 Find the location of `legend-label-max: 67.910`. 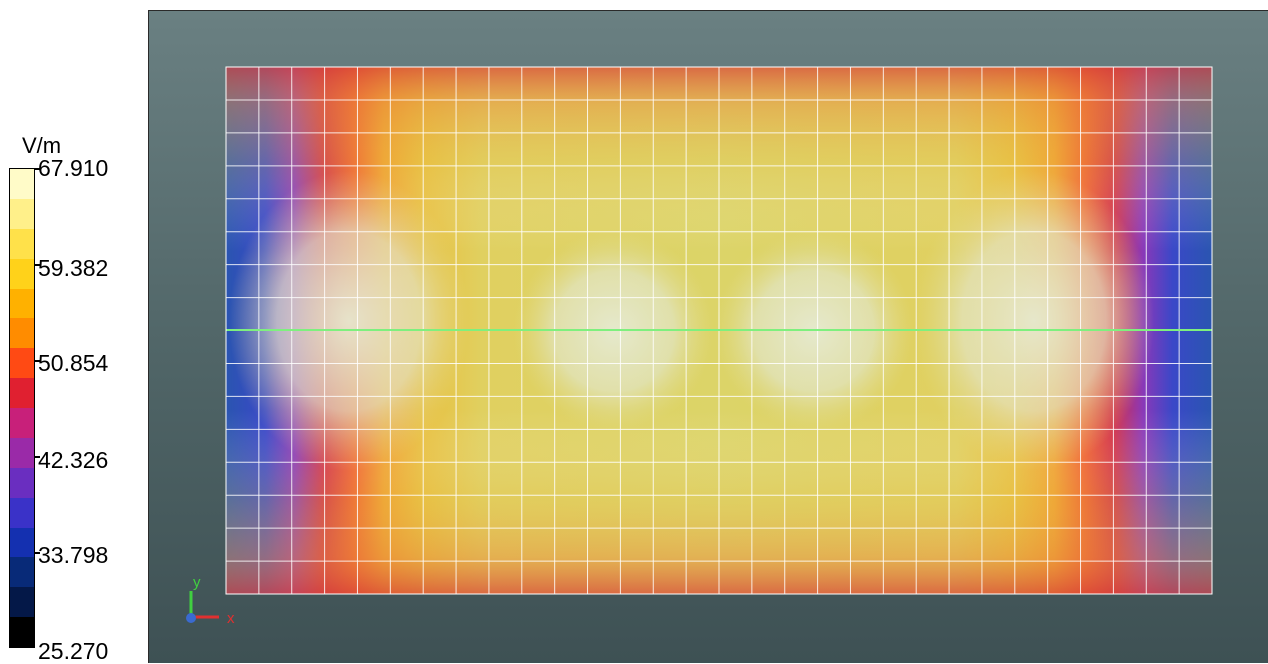

legend-label-max: 67.910 is located at coordinates (73, 168).